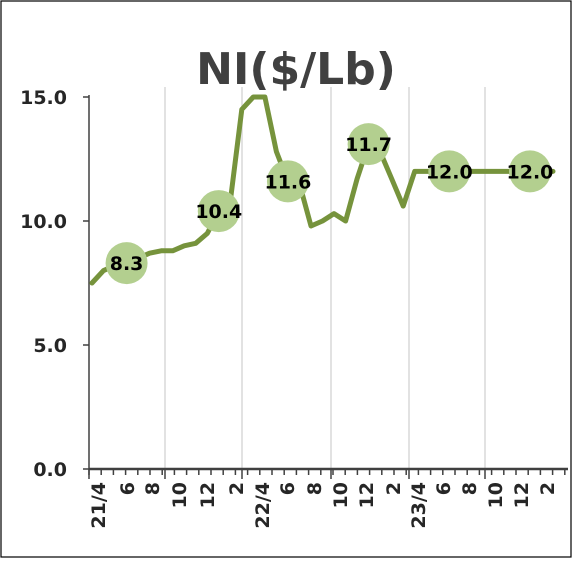  Describe the element at coordinates (50, 346) in the screenshot. I see `y-tick-label: 5.0` at that location.